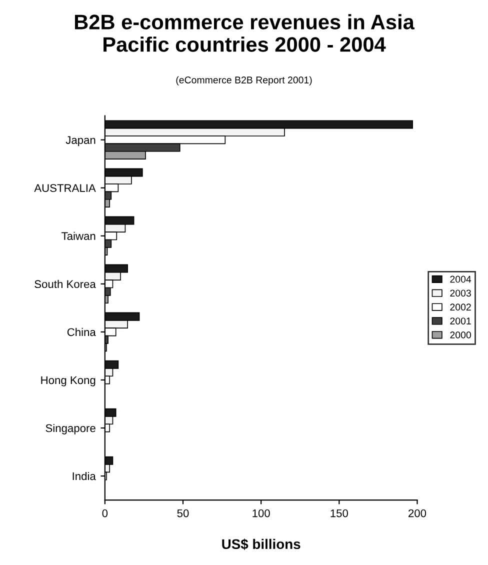  I want to click on x-tick-label: 0, so click(105, 513).